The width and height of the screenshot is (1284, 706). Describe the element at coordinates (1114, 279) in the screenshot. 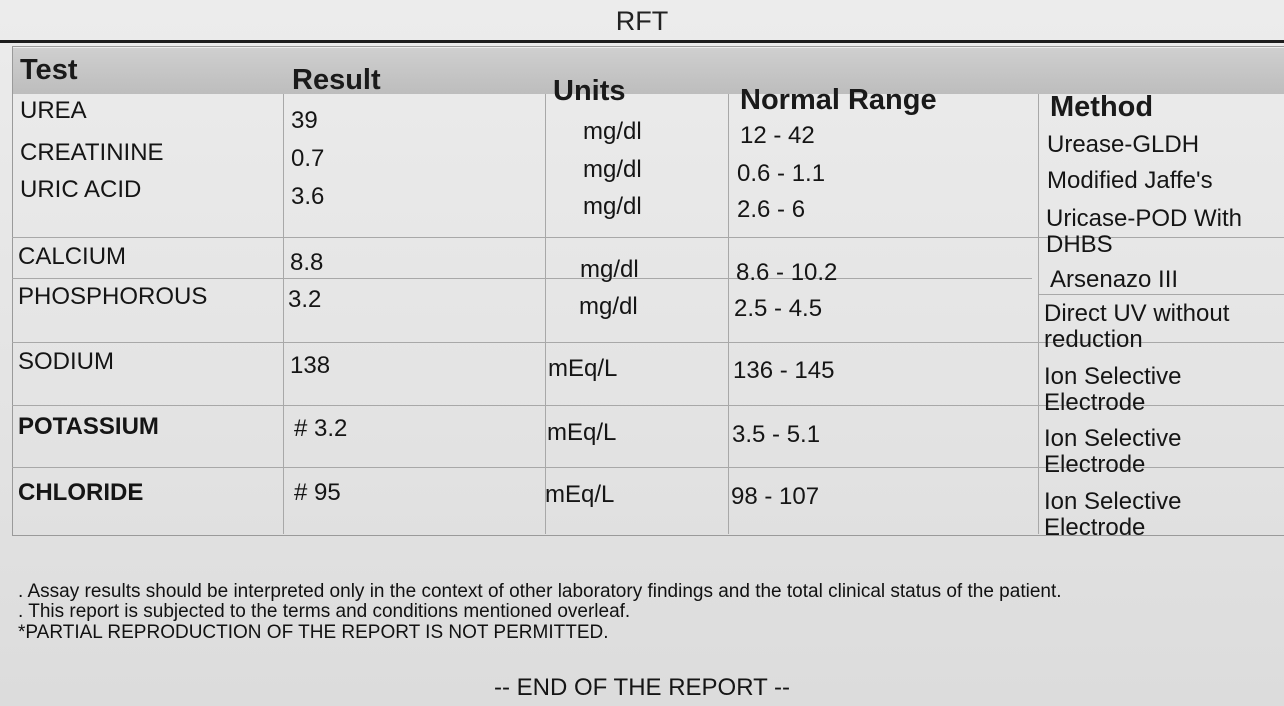

I see `table-row-method: Arsenazo III` at that location.